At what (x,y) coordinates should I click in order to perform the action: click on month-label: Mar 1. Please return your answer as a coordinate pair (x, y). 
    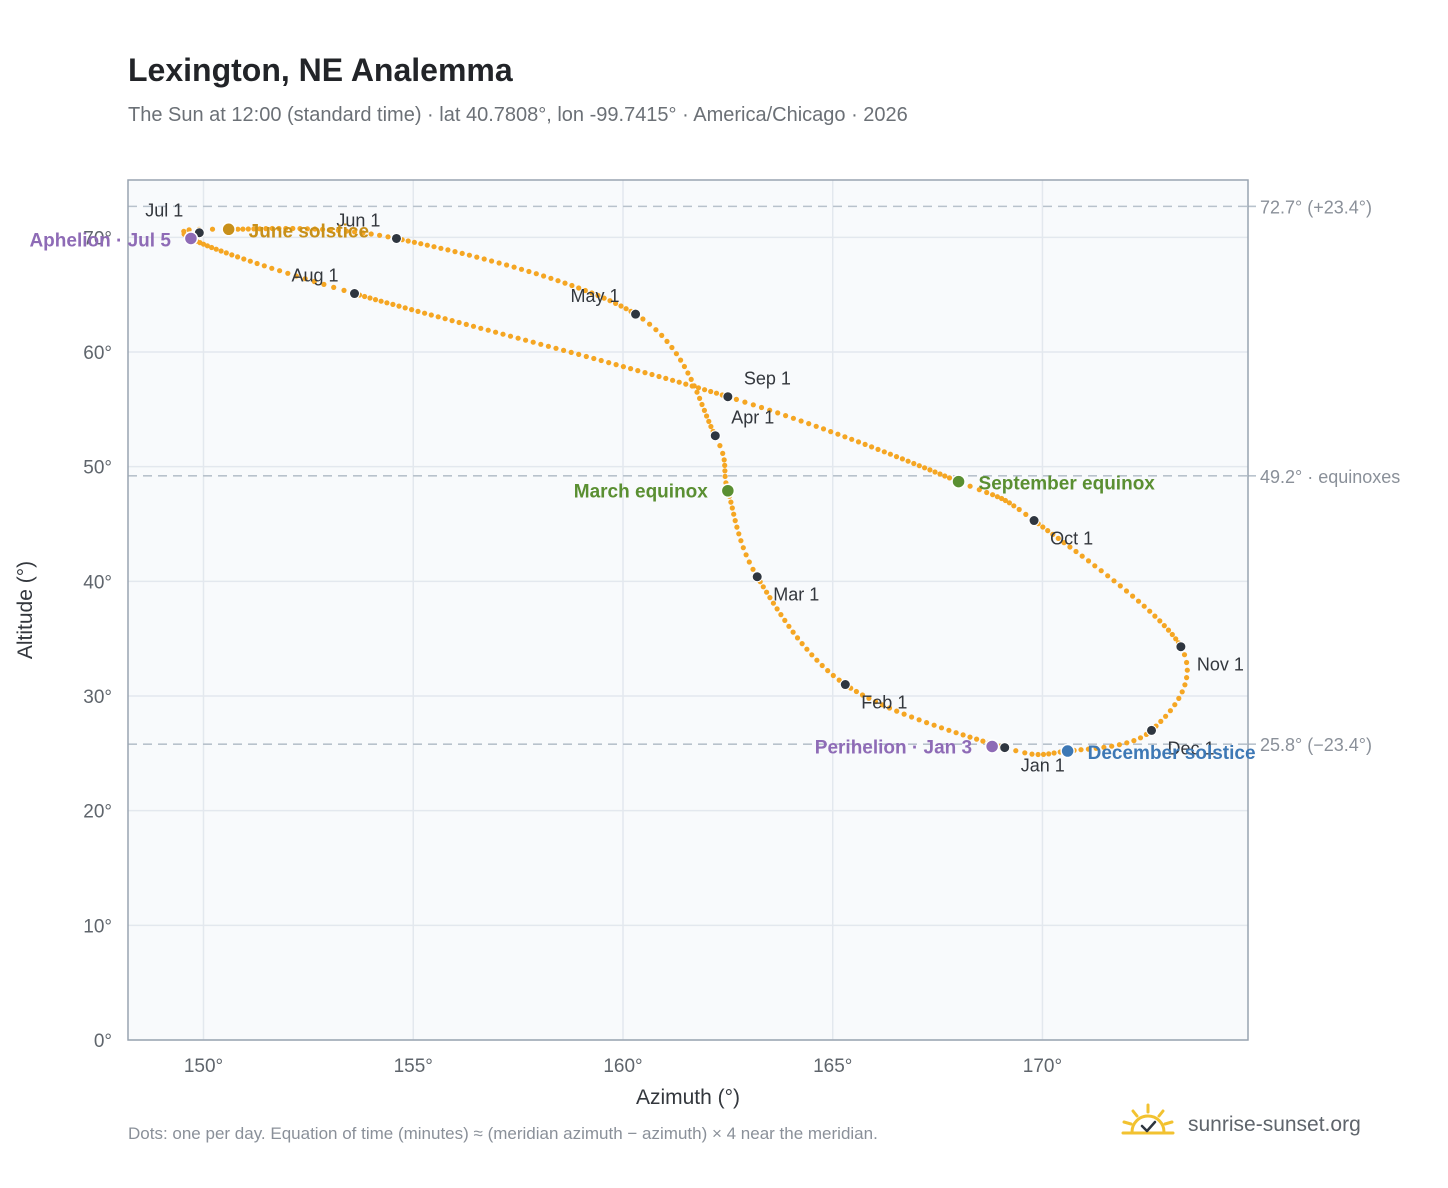
    Looking at the image, I should click on (796, 595).